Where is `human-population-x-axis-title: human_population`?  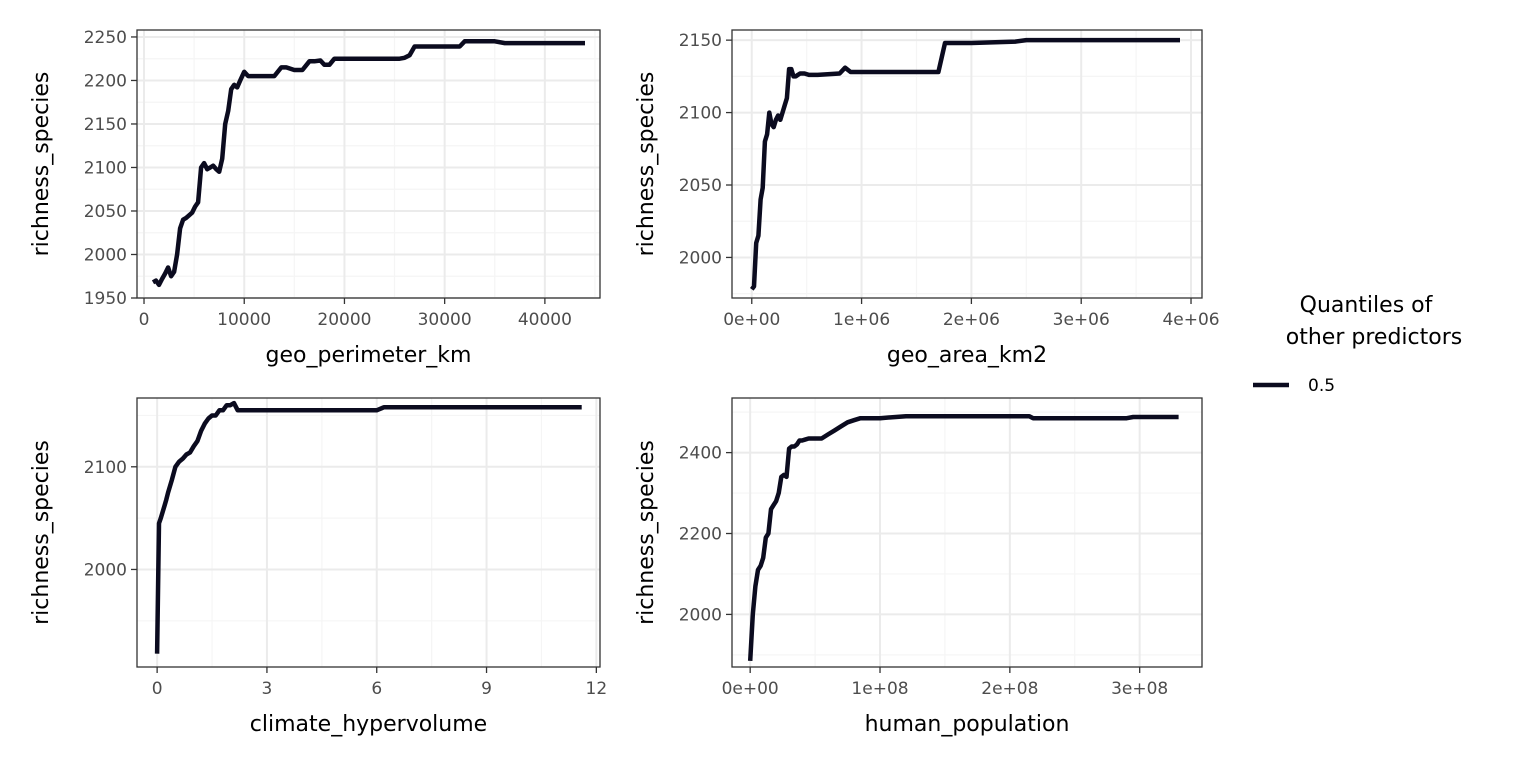 human-population-x-axis-title: human_population is located at coordinates (967, 724).